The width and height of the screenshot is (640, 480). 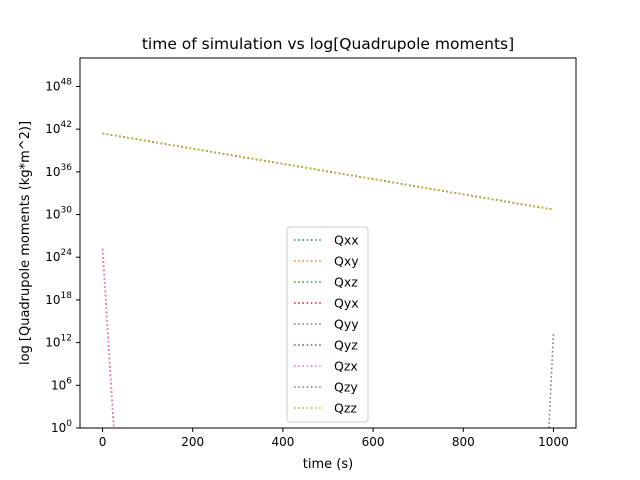 I want to click on legend-label: Qzy, so click(x=346, y=387).